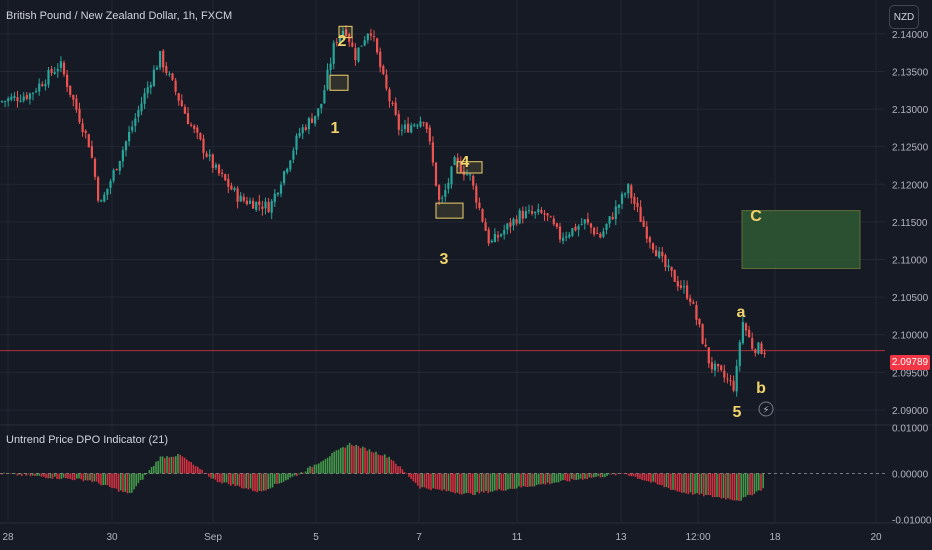 The width and height of the screenshot is (932, 550). I want to click on wave-label-1: 1, so click(335, 128).